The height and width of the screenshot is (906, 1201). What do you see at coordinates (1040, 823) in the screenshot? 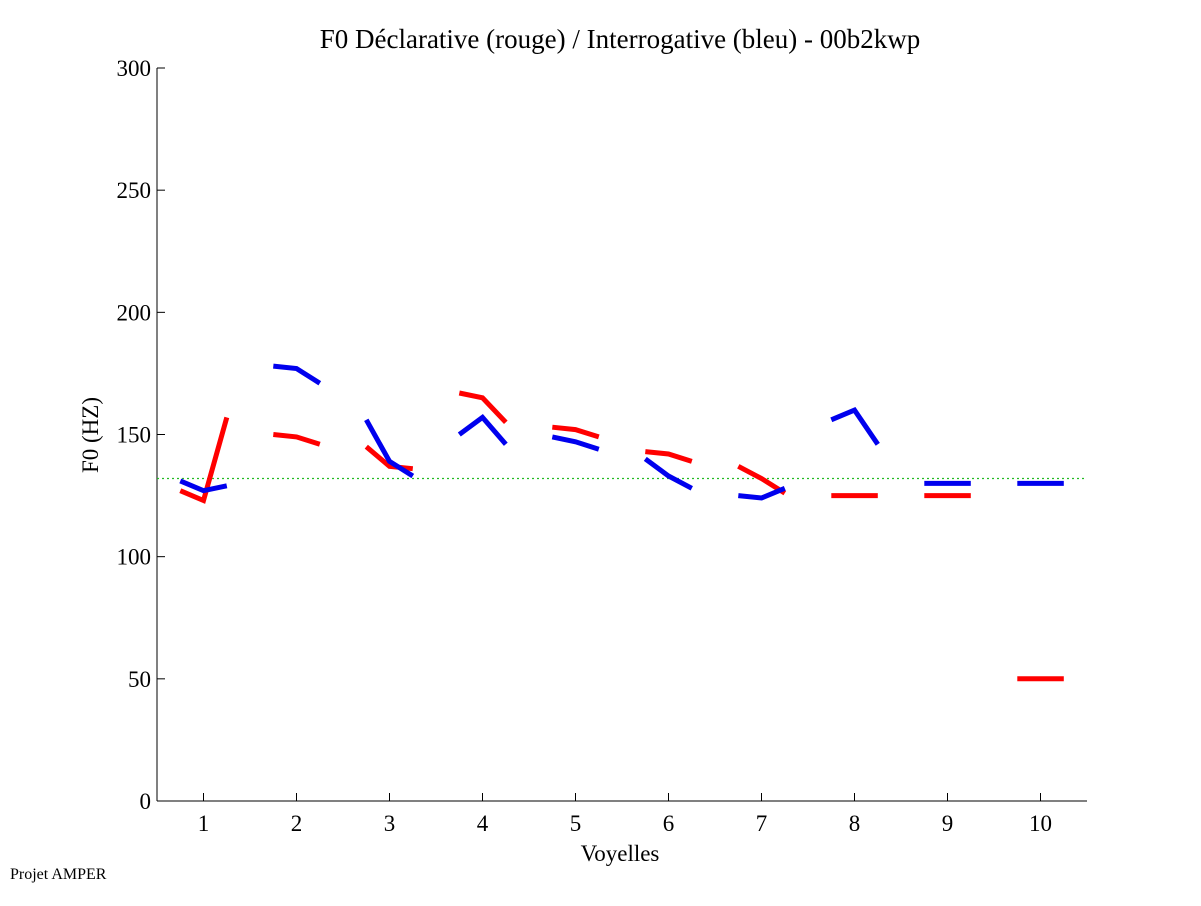
I see `x-tick-label: 10` at bounding box center [1040, 823].